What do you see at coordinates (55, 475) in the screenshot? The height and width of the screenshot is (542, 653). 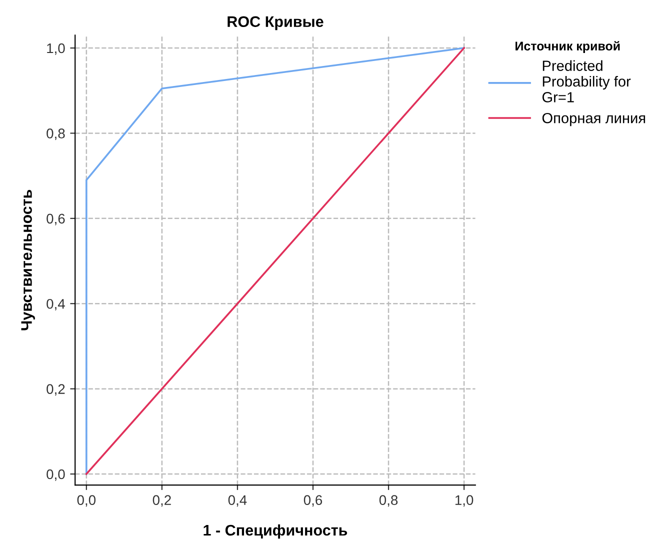 I see `y-tick-label: 0,0` at bounding box center [55, 475].